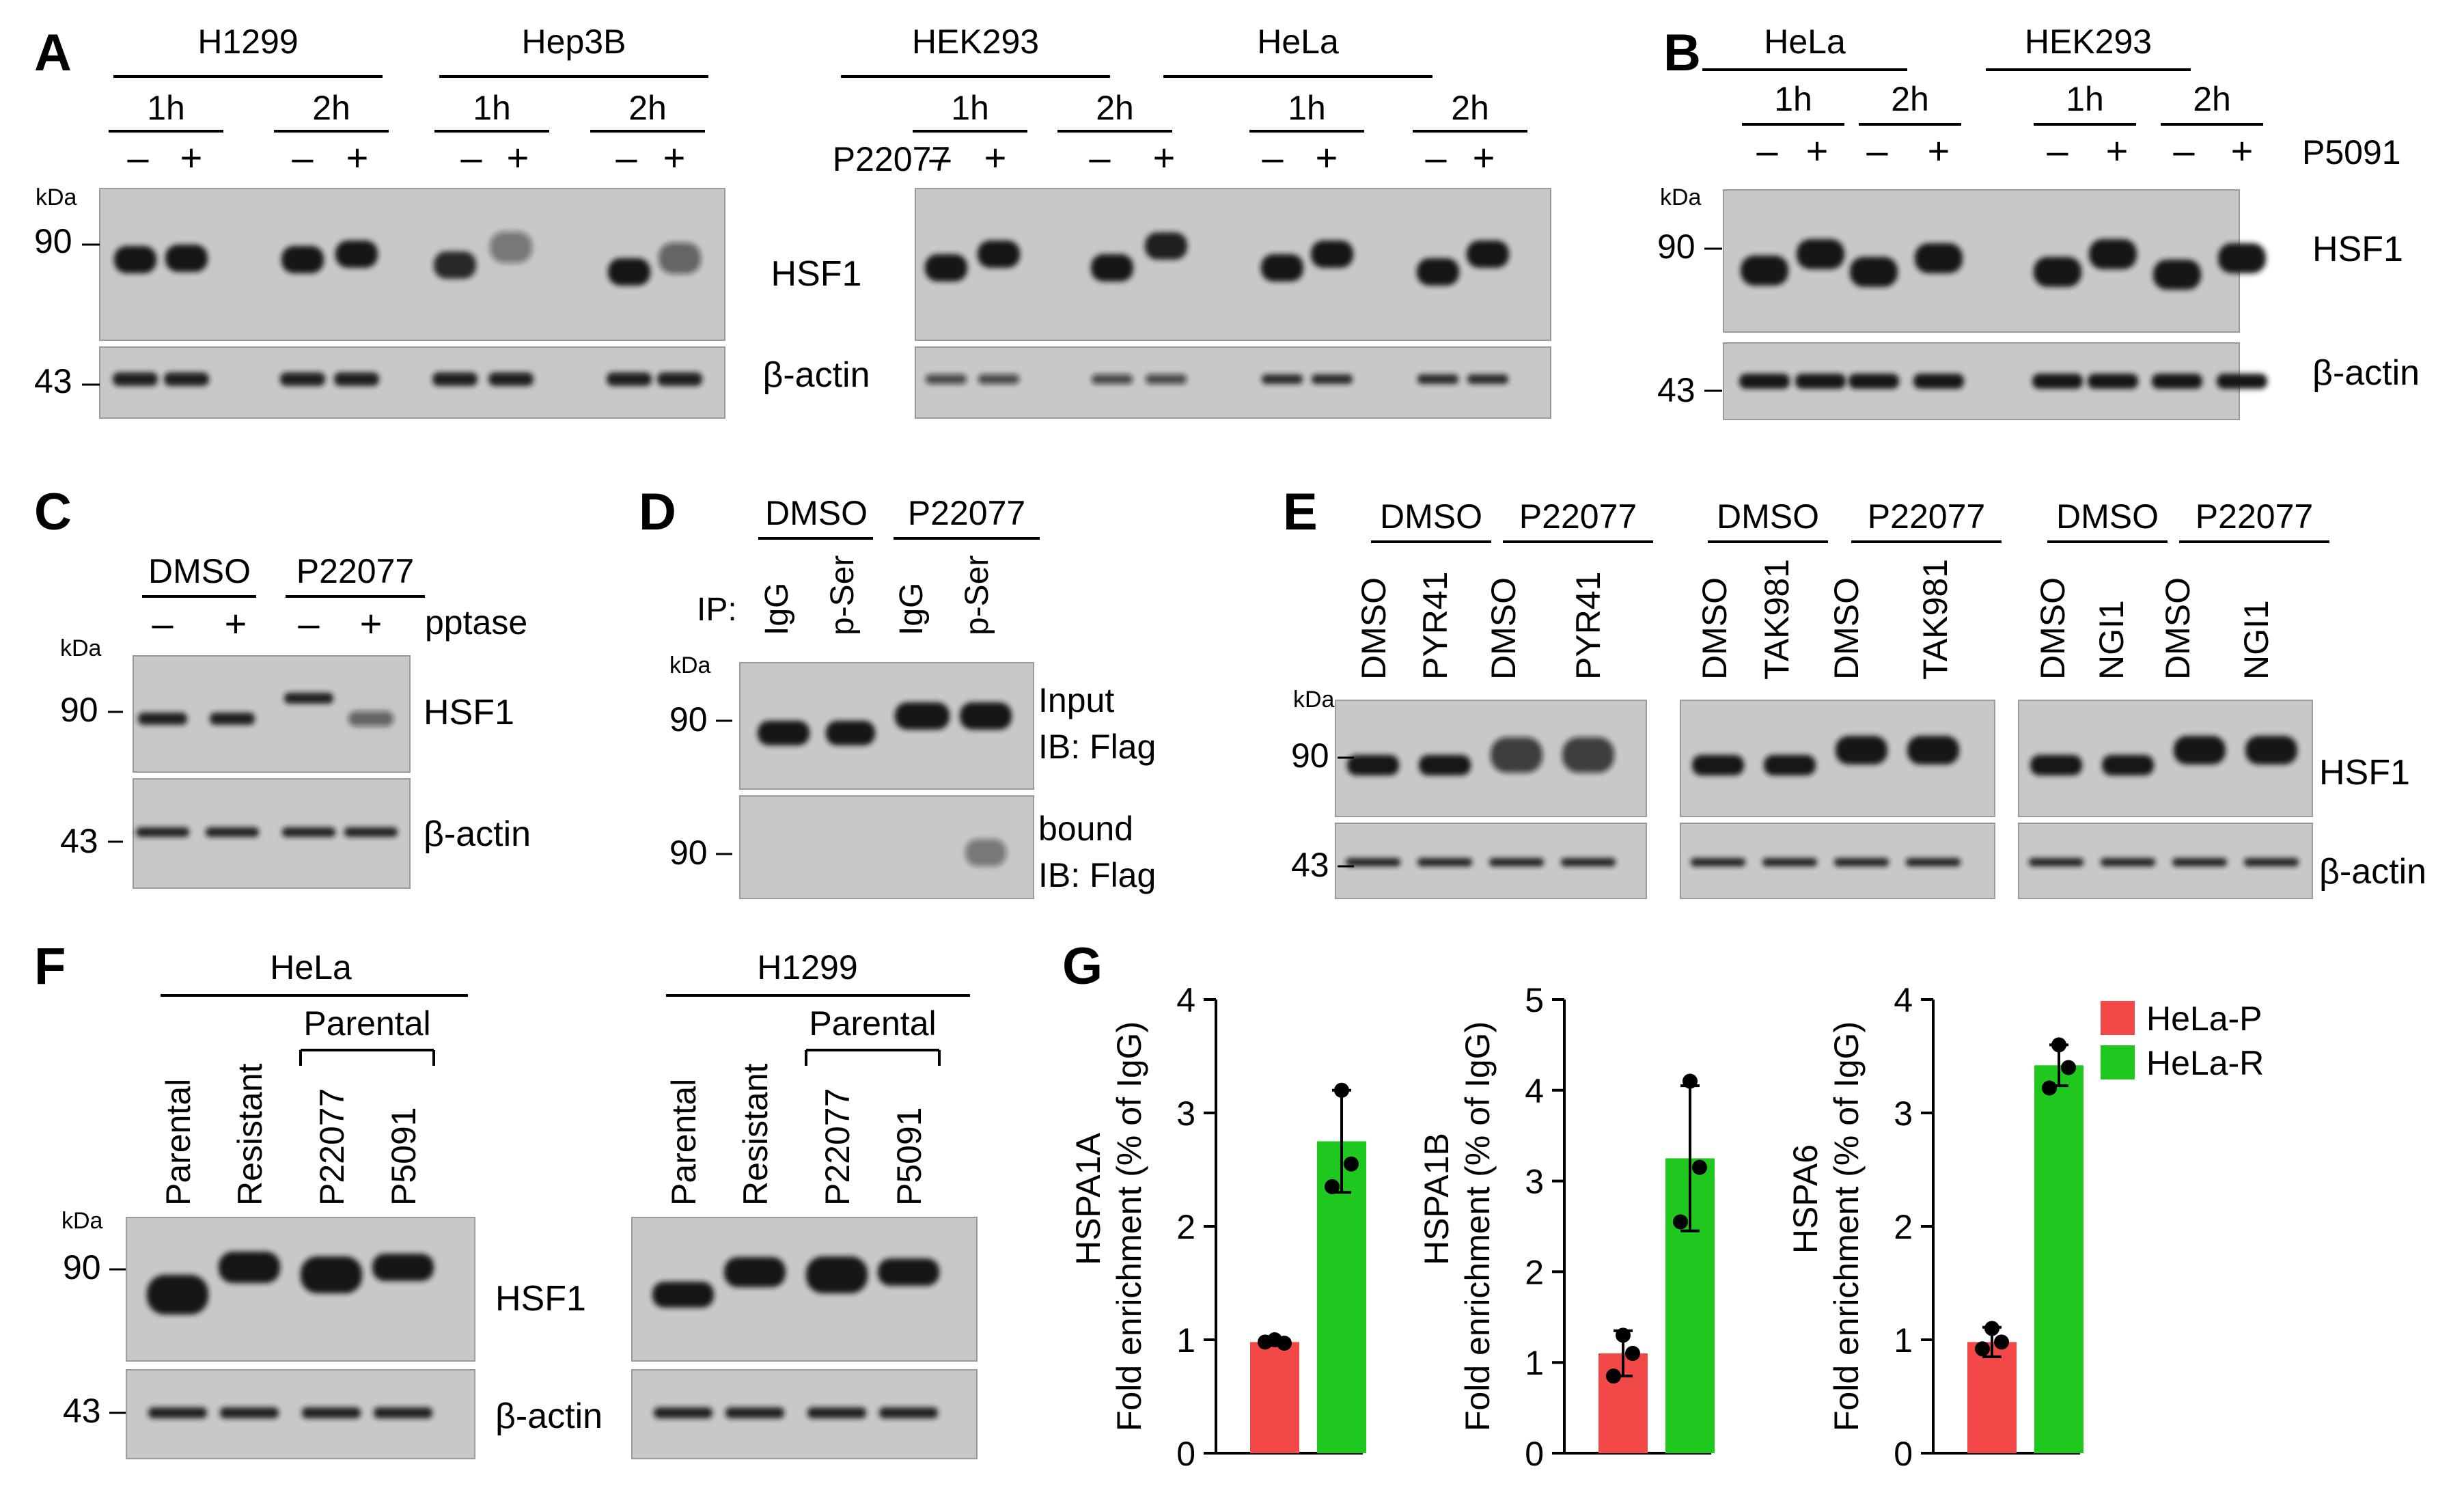 This screenshot has width=2464, height=1501. I want to click on panel-letter: D, so click(657, 512).